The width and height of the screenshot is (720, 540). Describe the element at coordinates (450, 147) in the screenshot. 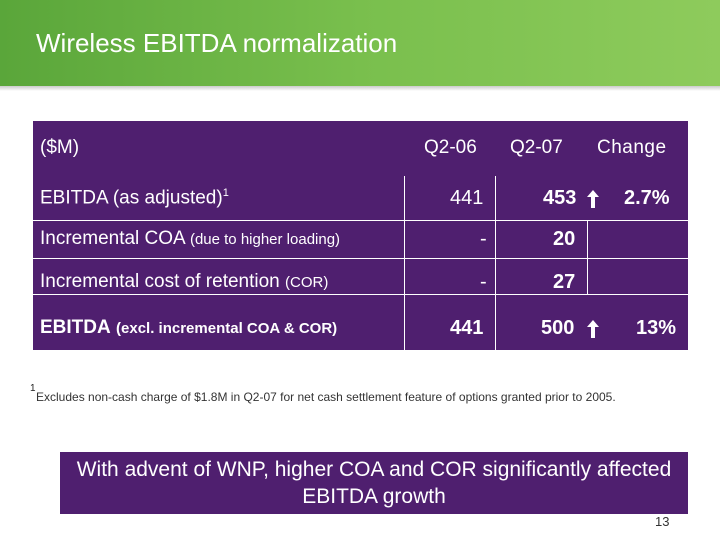

I see `header-q2-06: Q2-06` at that location.